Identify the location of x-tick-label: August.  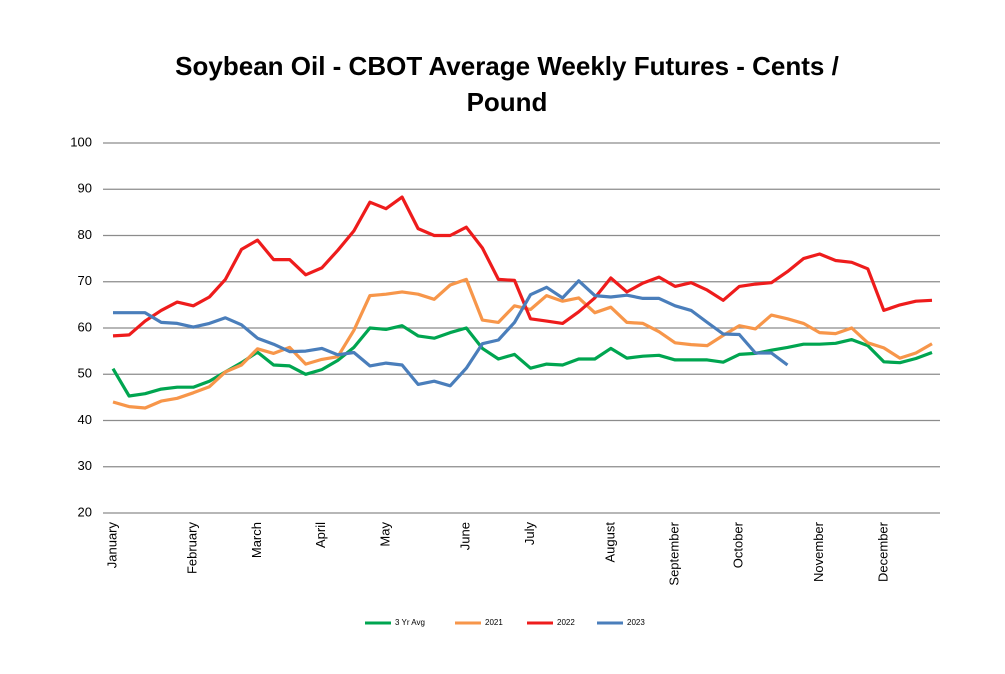
(609, 542).